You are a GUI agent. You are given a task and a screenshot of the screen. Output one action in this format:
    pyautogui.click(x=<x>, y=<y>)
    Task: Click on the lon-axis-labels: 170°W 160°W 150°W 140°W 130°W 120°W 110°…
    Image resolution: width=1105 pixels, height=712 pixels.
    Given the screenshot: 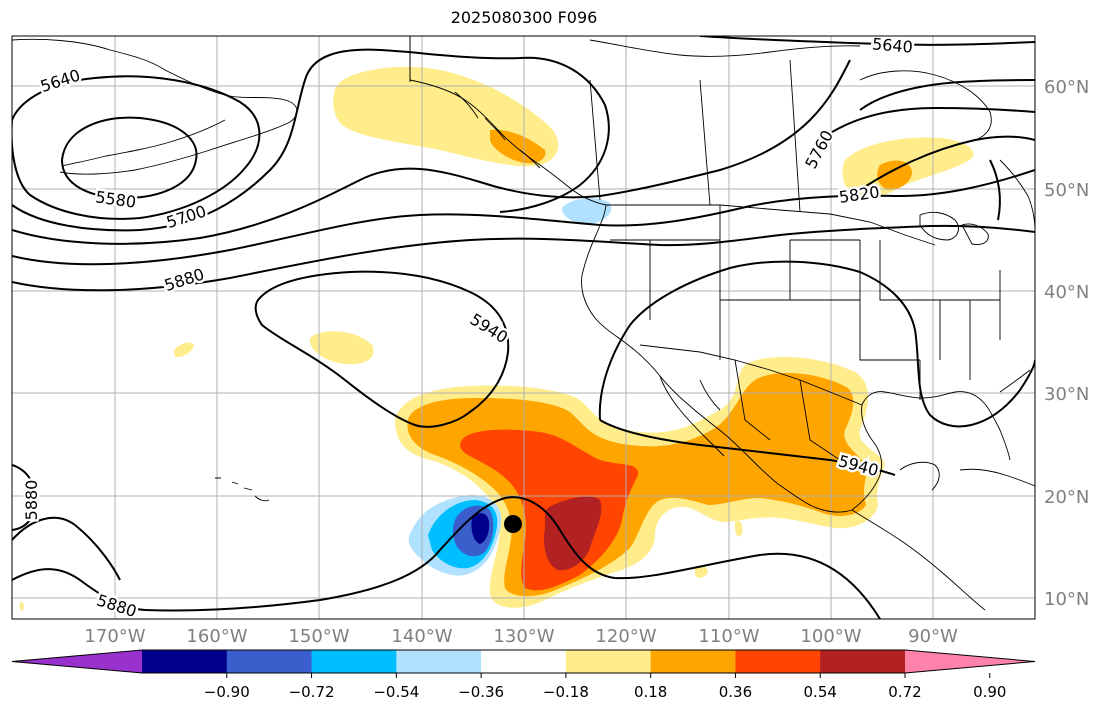 What is the action you would take?
    pyautogui.click(x=521, y=636)
    